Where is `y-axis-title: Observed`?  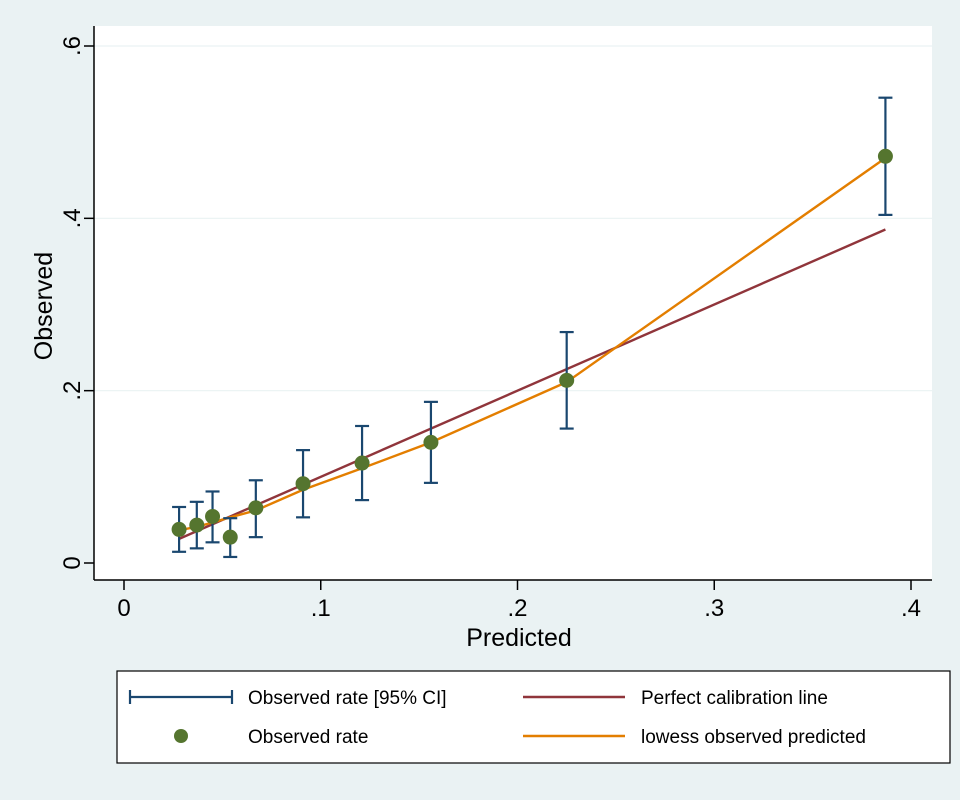
y-axis-title: Observed is located at coordinates (44, 306).